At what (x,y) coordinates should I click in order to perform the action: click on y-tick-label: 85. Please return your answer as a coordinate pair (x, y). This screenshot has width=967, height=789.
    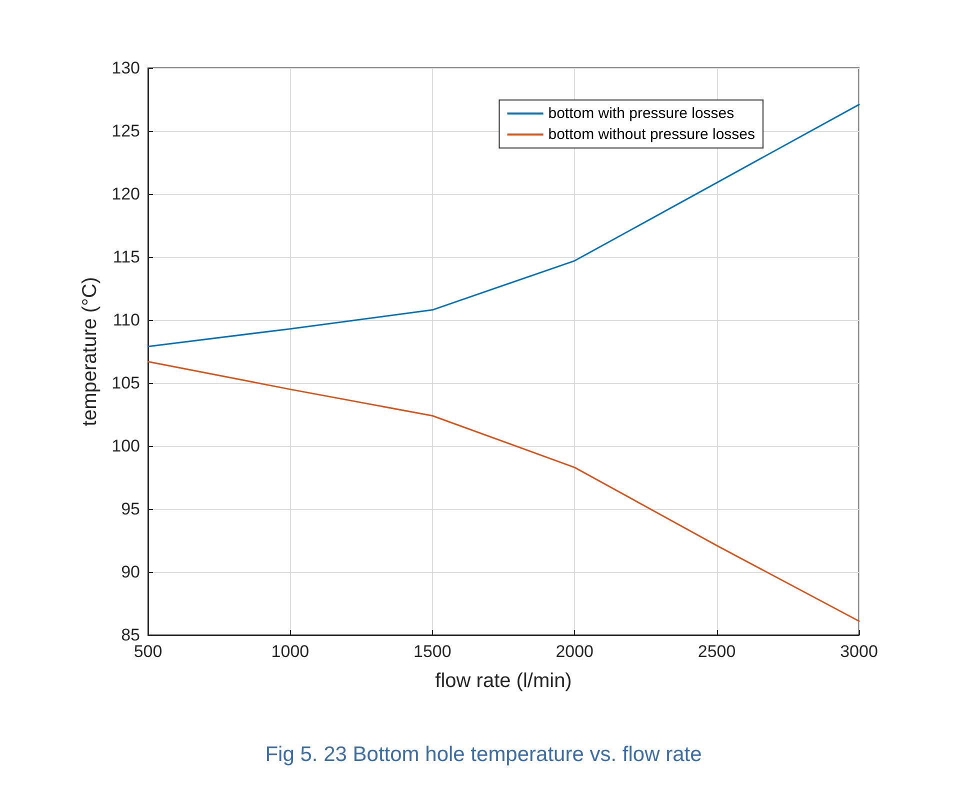
    Looking at the image, I should click on (130, 635).